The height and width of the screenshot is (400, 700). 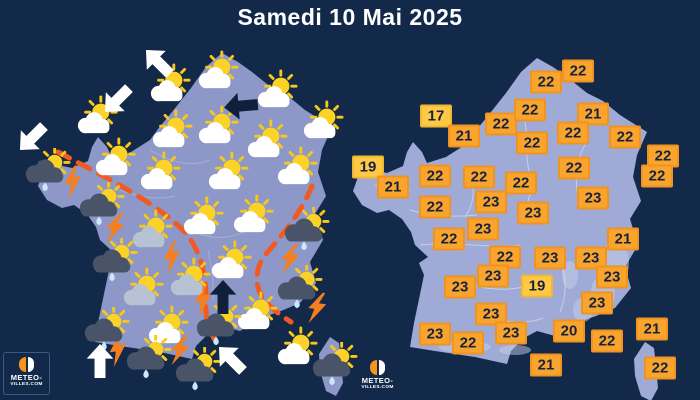 I want to click on front-line-east, so click(x=284, y=254).